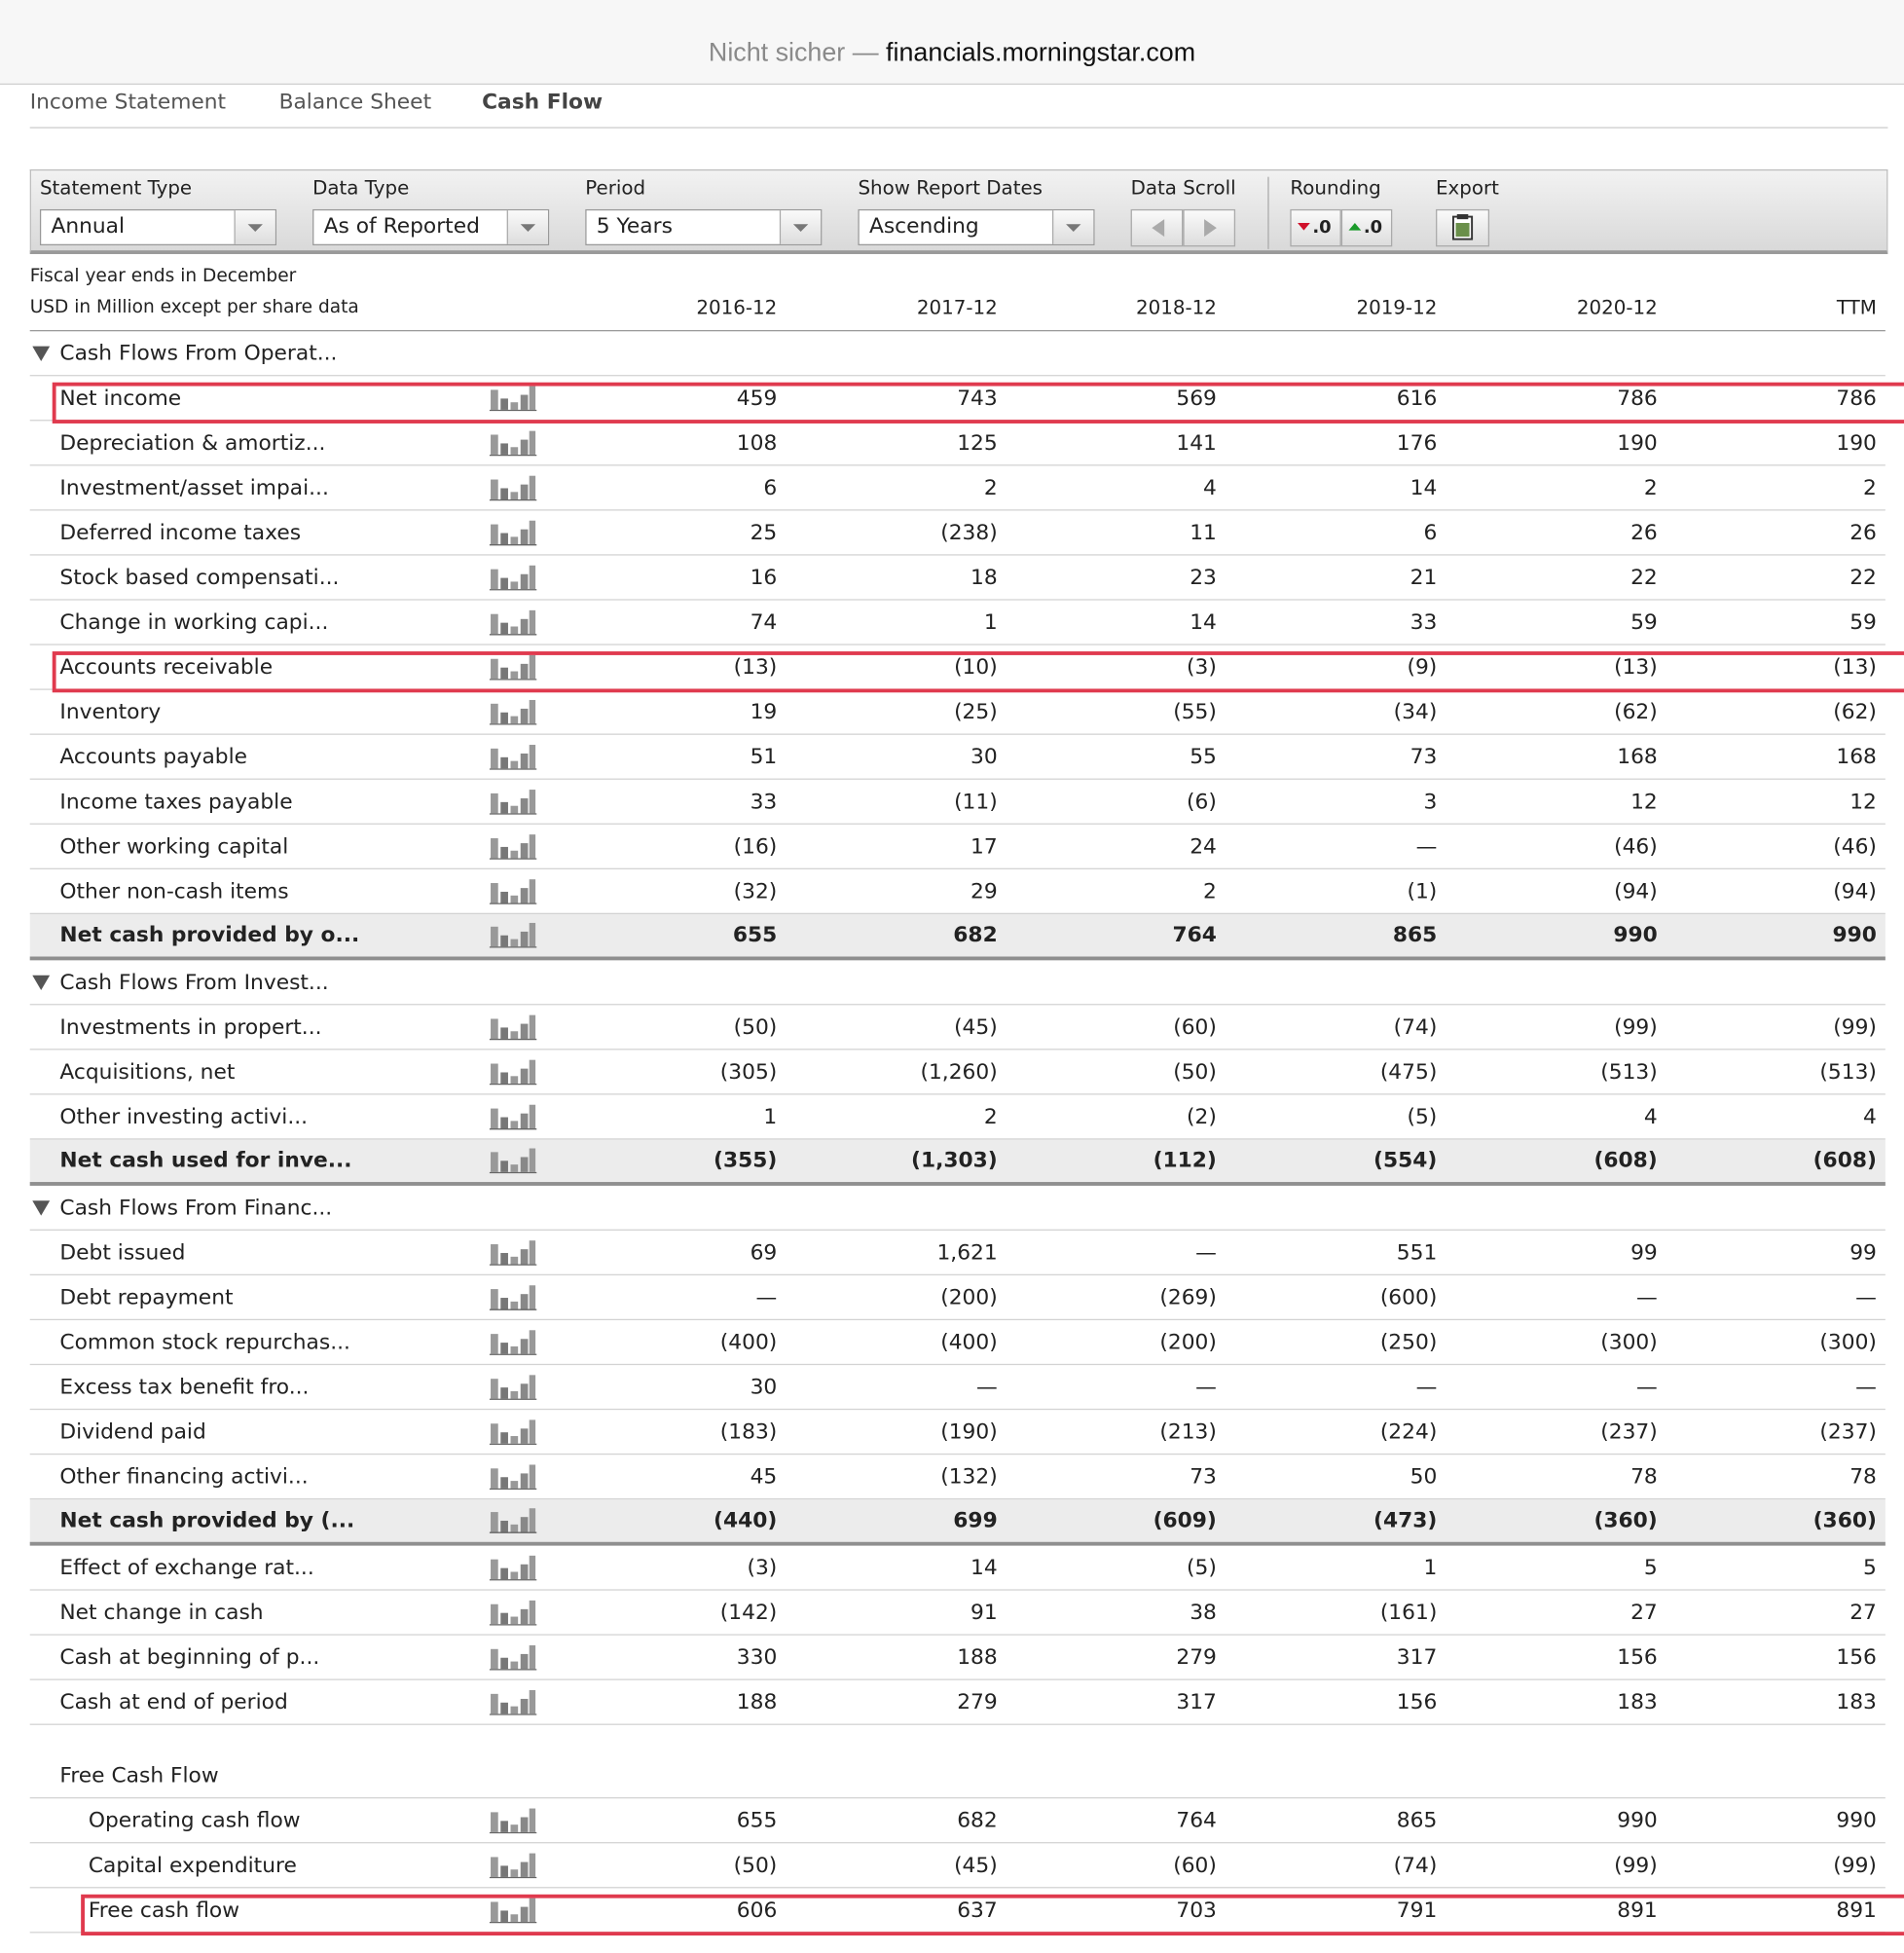  Describe the element at coordinates (158, 227) in the screenshot. I see `dropdown: Annual` at that location.